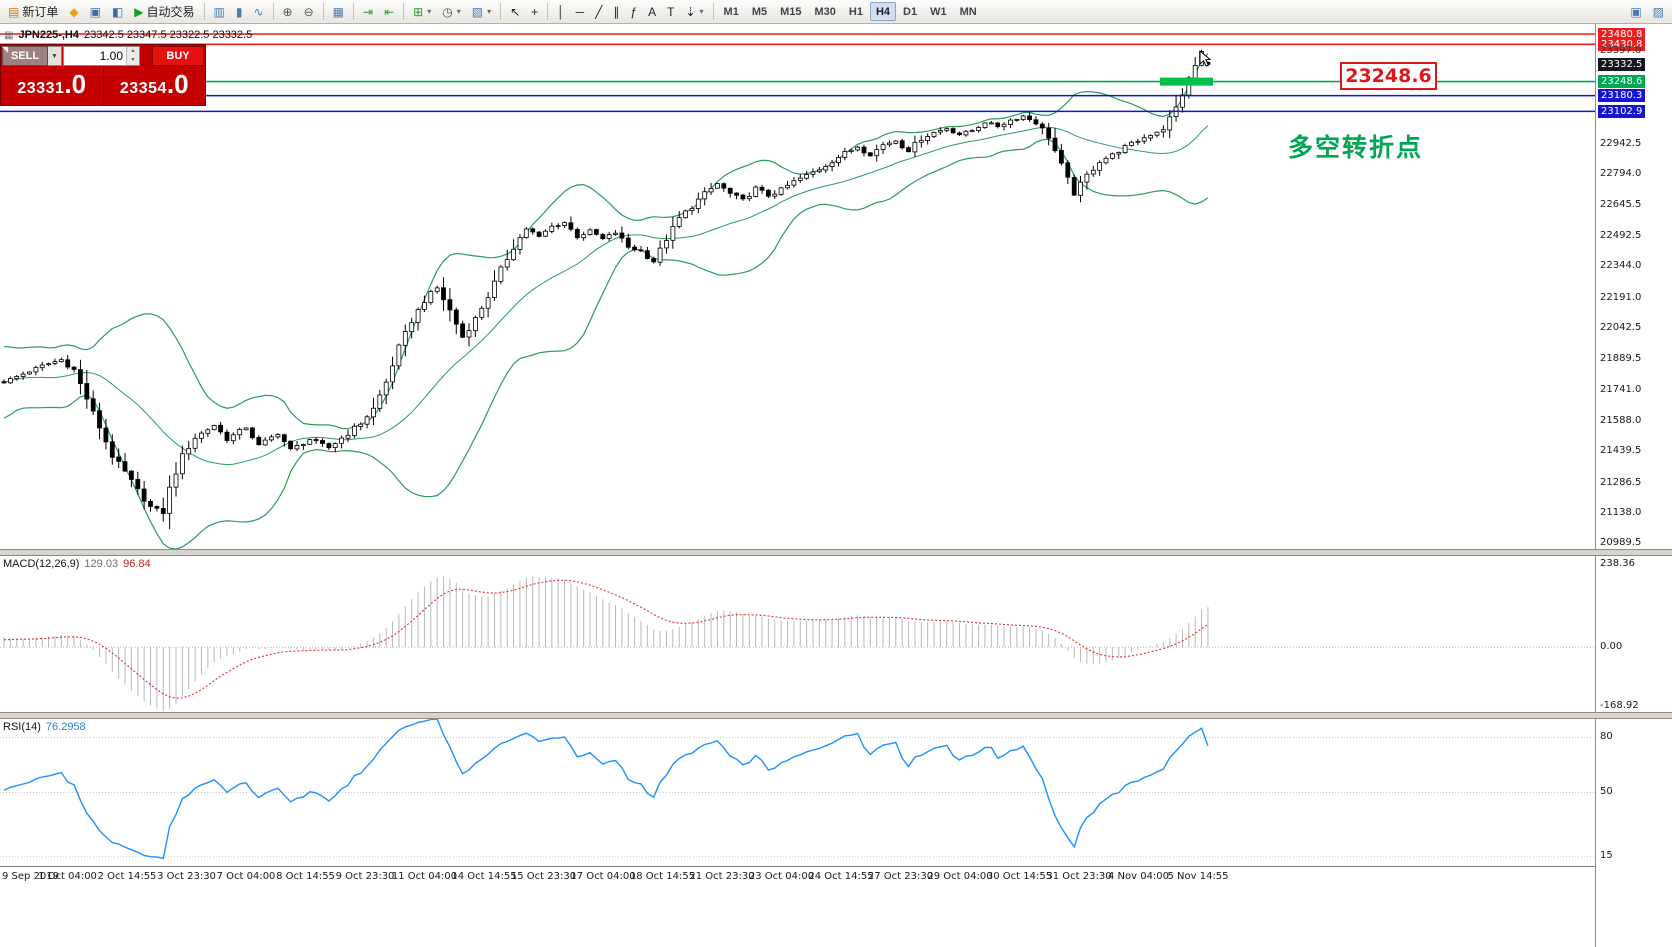 The height and width of the screenshot is (947, 1672). What do you see at coordinates (1388, 76) in the screenshot?
I see `price-alert-box: 23248.6` at bounding box center [1388, 76].